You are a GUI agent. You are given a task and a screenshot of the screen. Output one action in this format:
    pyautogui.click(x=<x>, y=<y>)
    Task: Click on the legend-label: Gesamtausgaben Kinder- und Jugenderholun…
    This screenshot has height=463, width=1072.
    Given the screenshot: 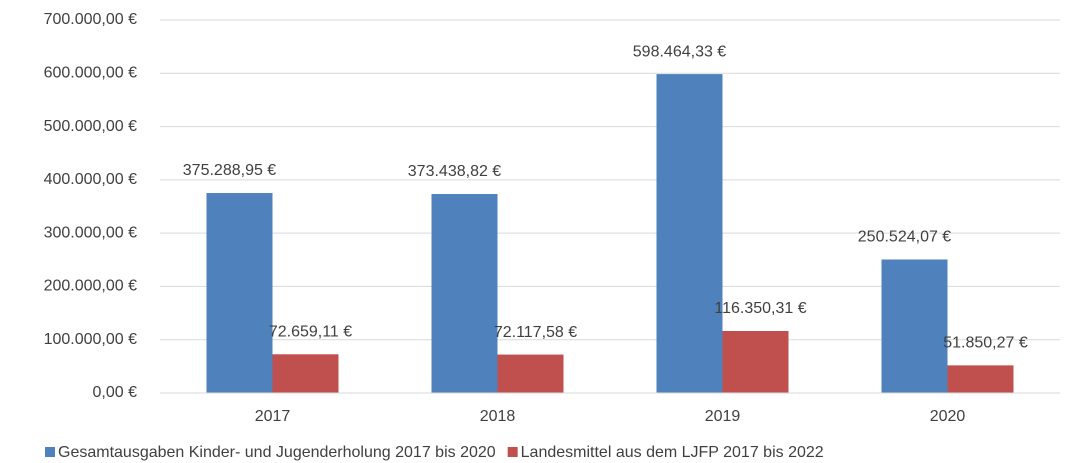 What is the action you would take?
    pyautogui.click(x=277, y=452)
    